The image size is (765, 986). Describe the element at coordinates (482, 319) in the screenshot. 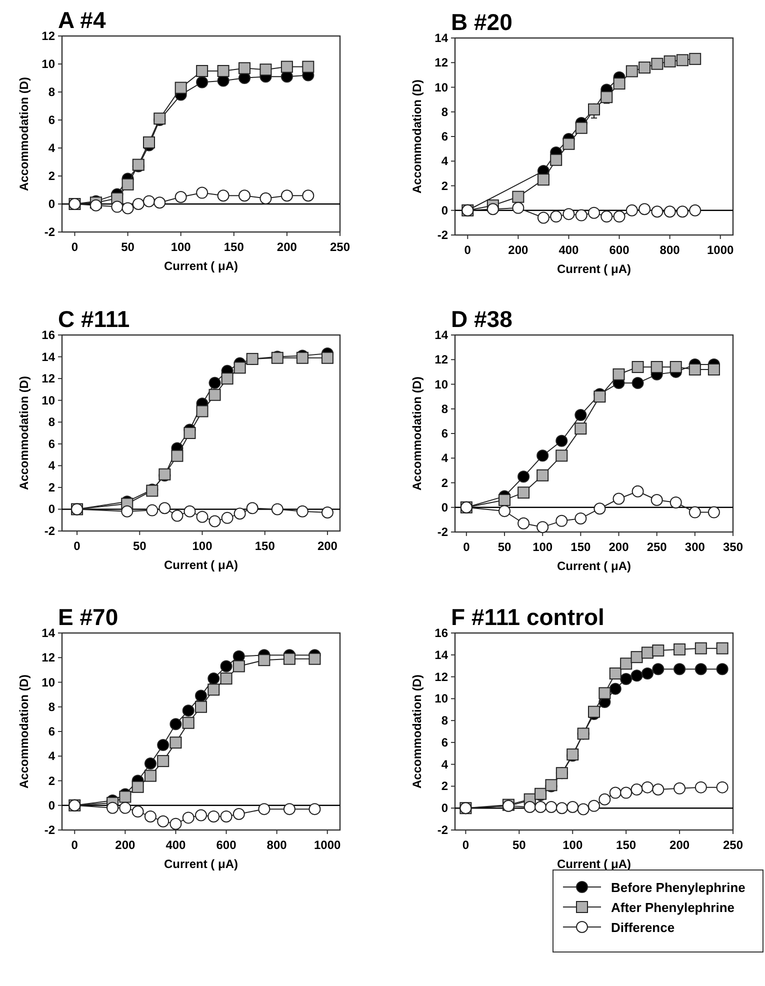

I see `chart-title: D #38` at that location.